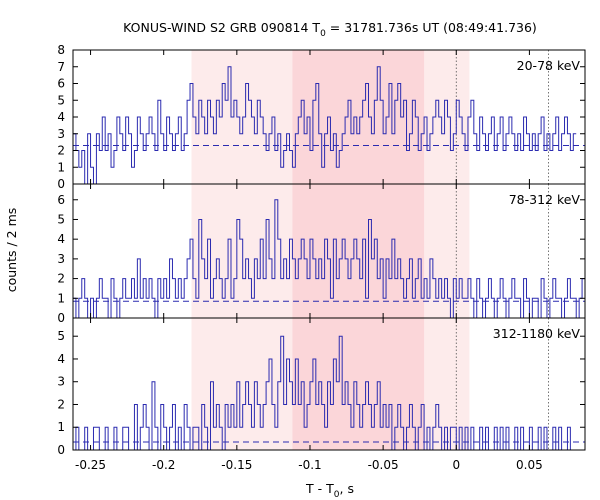 The image size is (600, 500). What do you see at coordinates (545, 199) in the screenshot?
I see `energy-band-label: 78-312 keV` at bounding box center [545, 199].